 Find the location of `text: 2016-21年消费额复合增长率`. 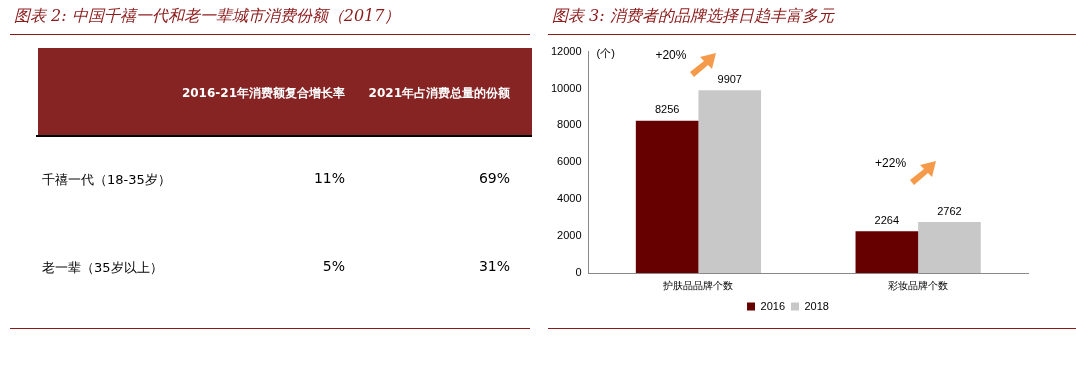

text: 2016-21年消费额复合增长率 is located at coordinates (263, 93).